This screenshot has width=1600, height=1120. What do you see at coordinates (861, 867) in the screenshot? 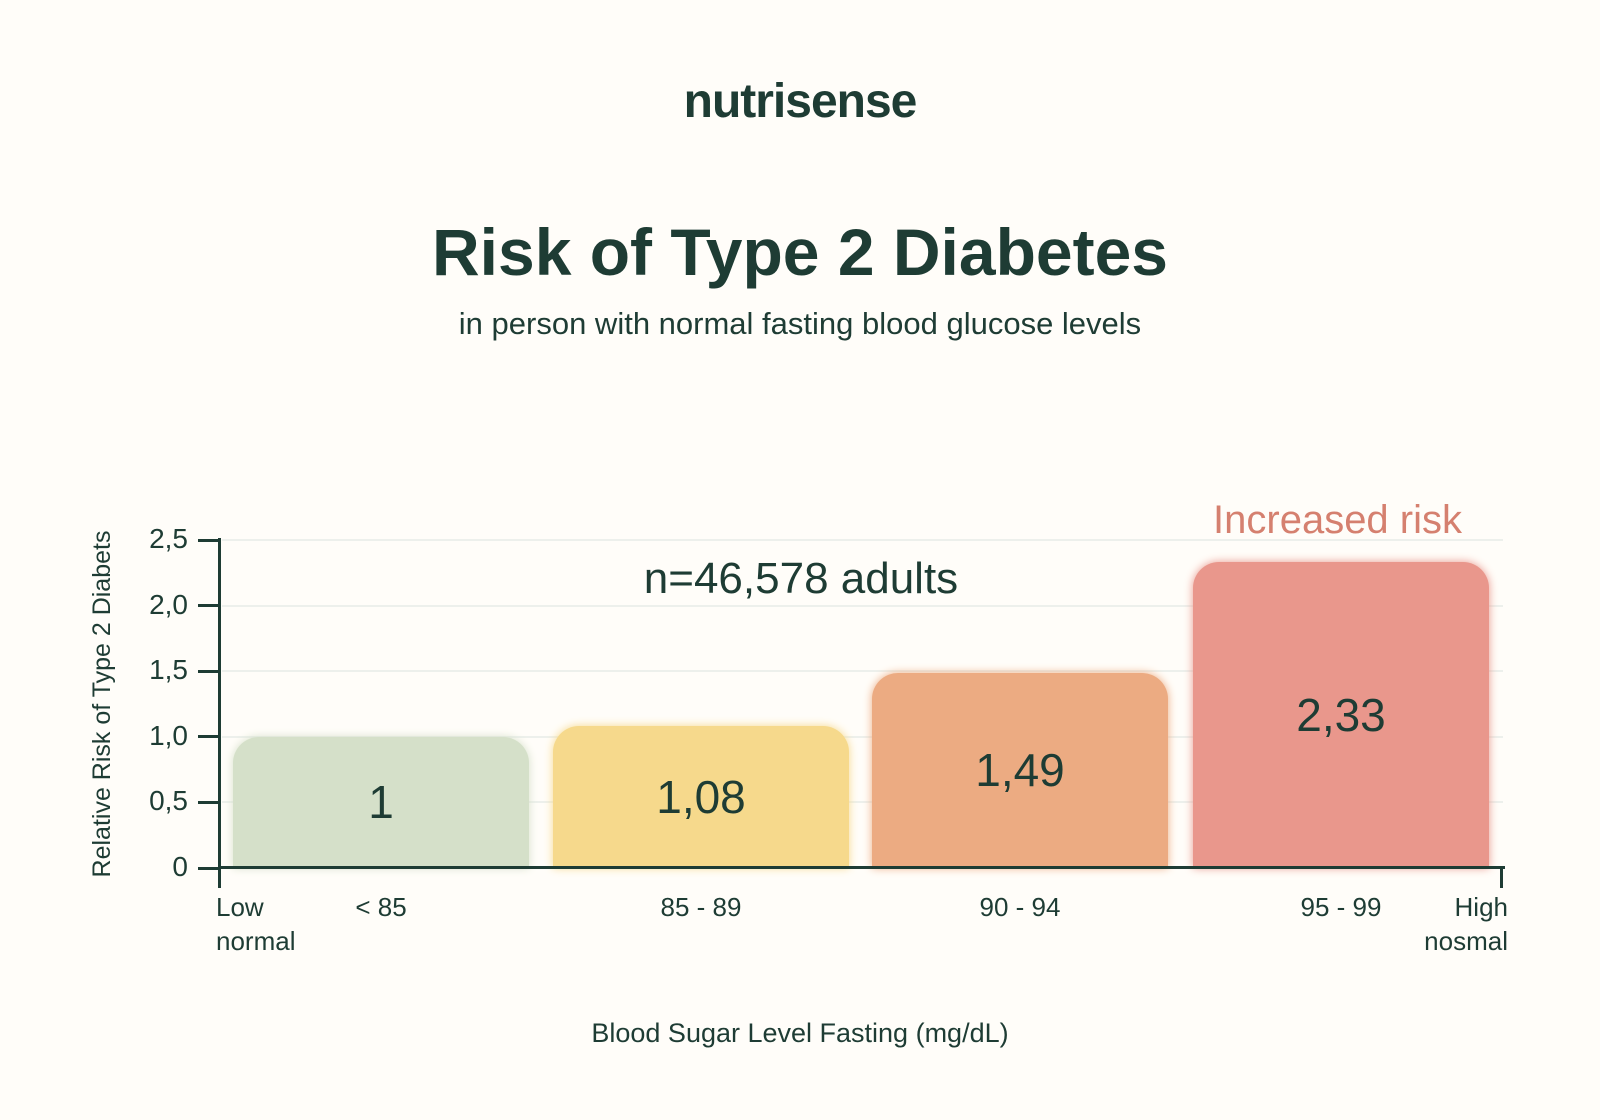
I see `x-axis-line` at bounding box center [861, 867].